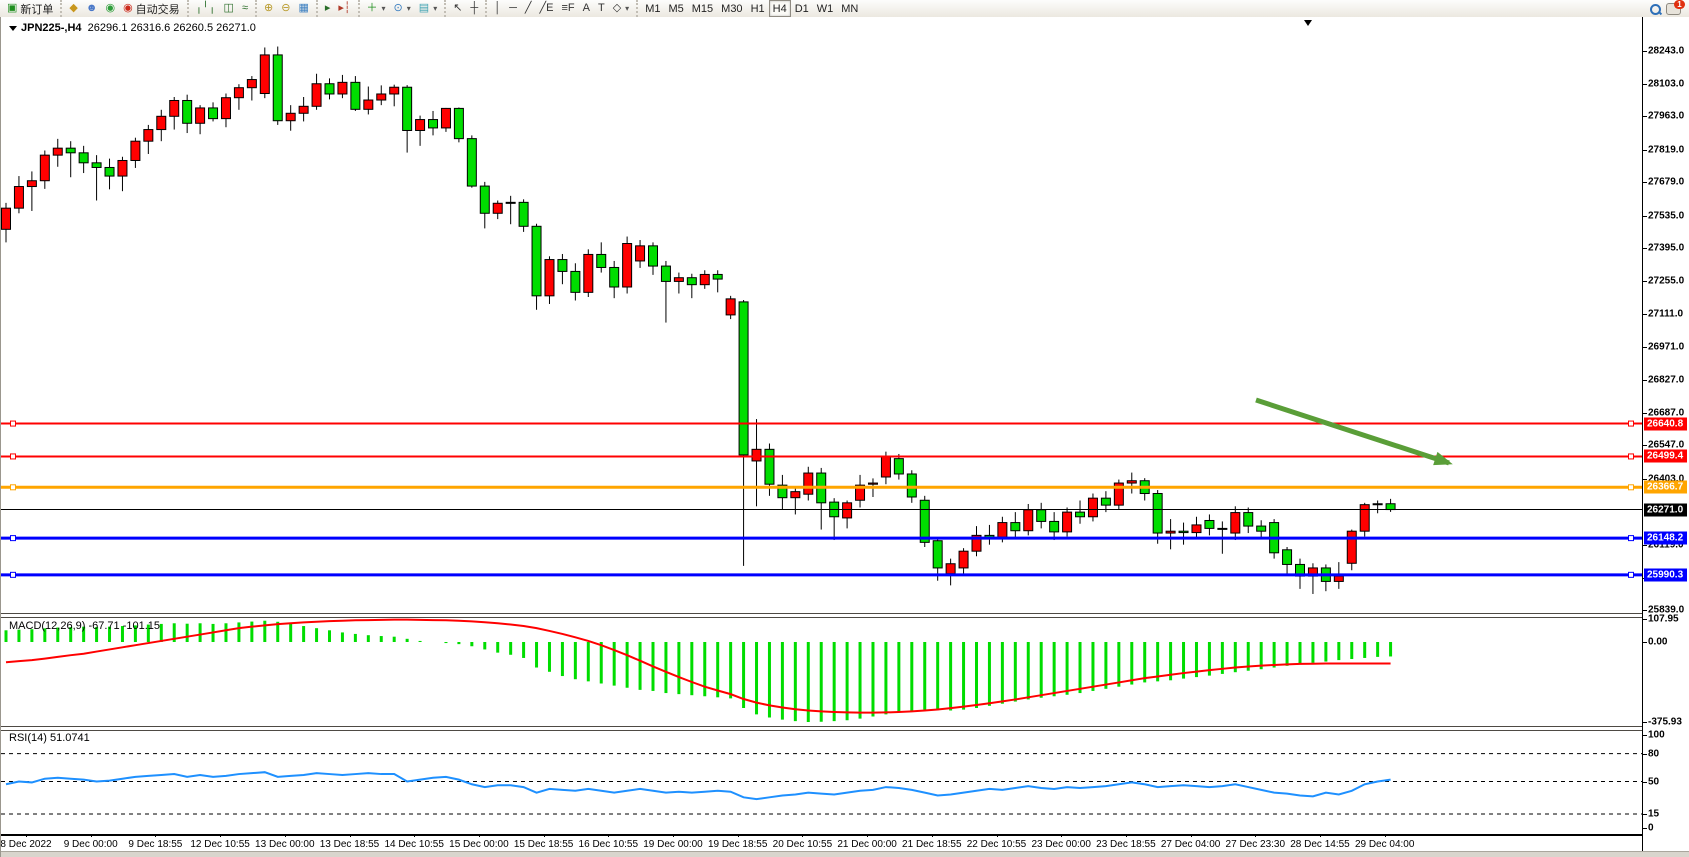 This screenshot has height=857, width=1689. Describe the element at coordinates (1666, 216) in the screenshot. I see `y-axis-label: 27535.0` at that location.